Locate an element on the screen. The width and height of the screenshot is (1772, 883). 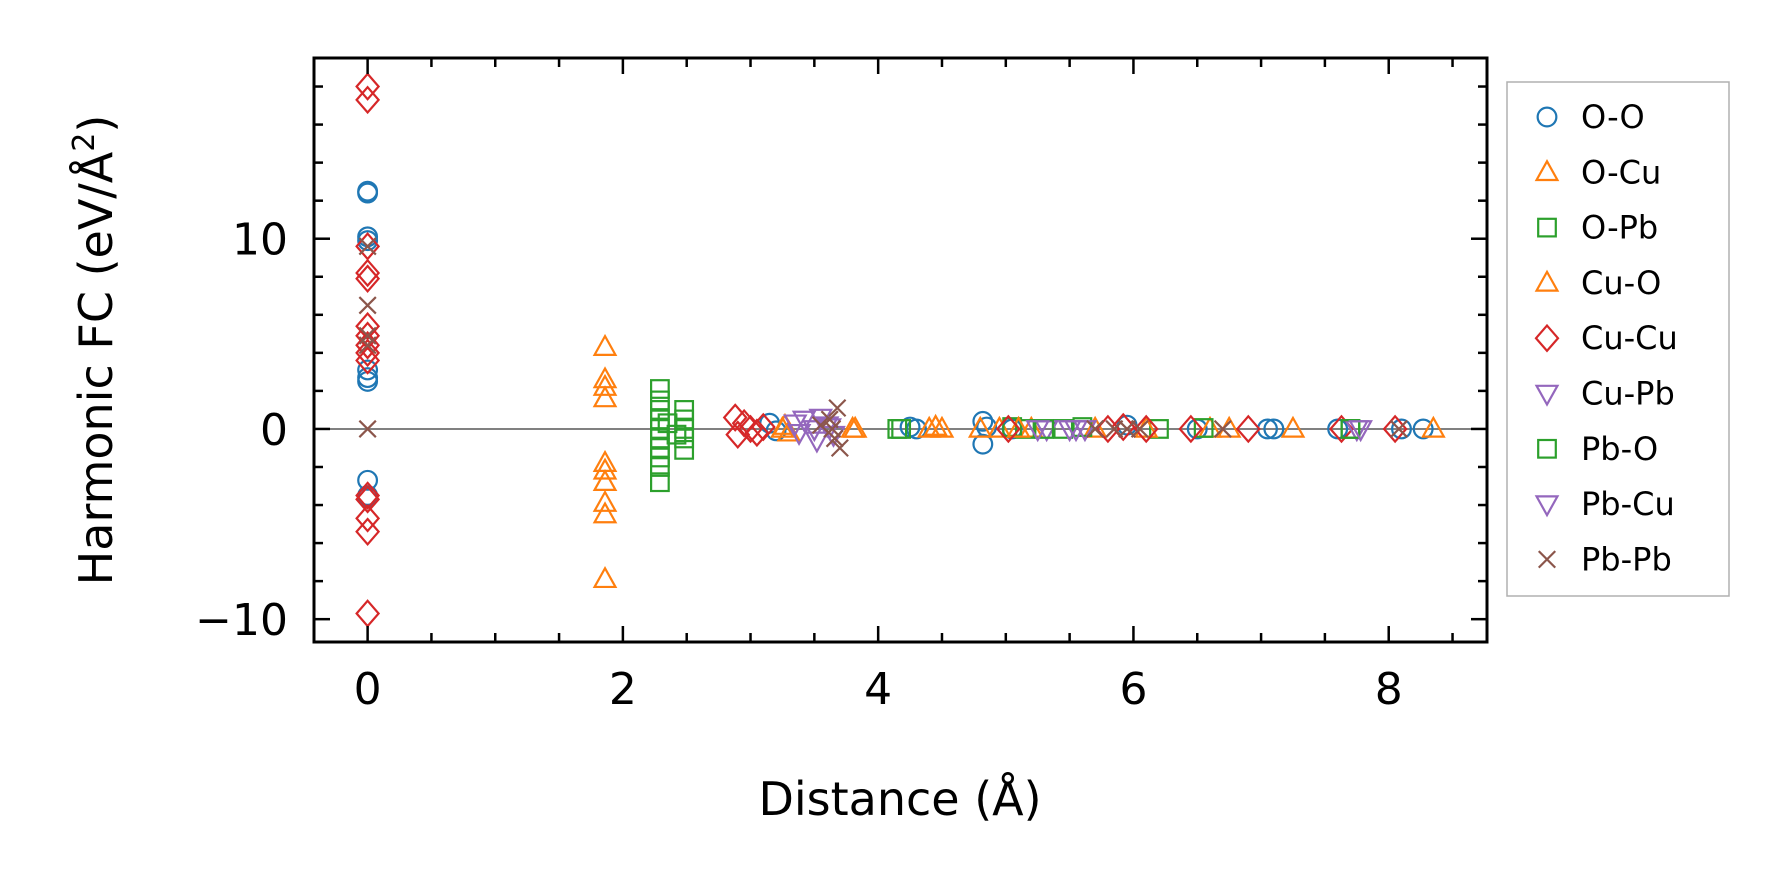
x-tick-label: 2 is located at coordinates (623, 689).